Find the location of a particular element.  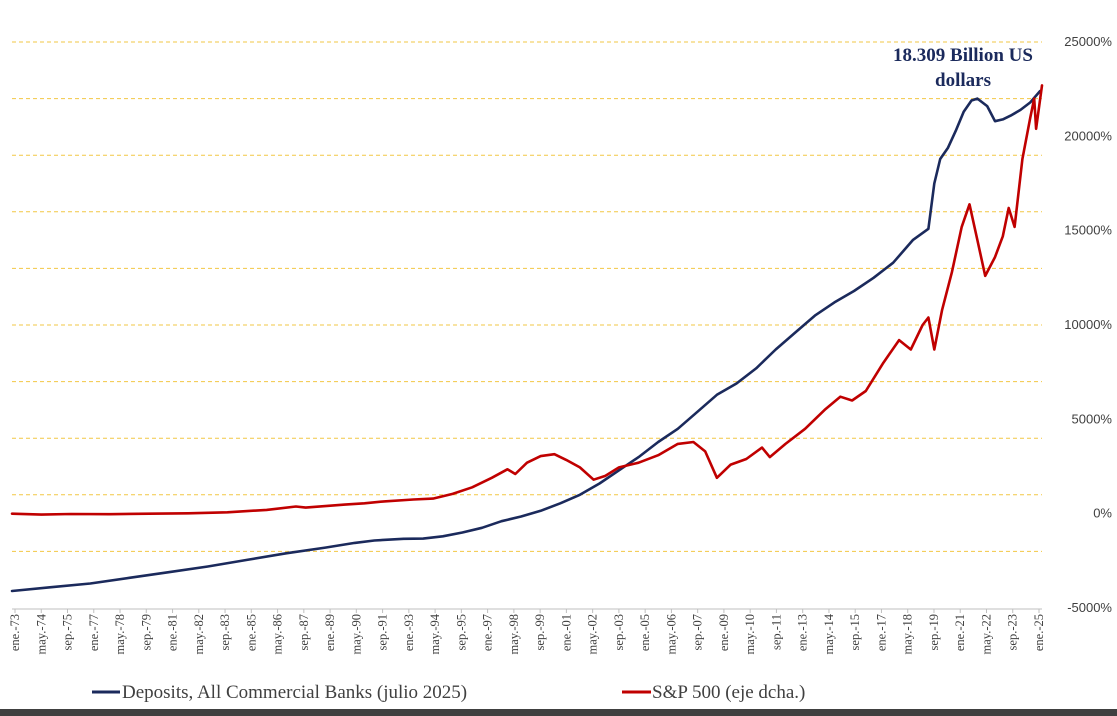

y-axis-right: -5000% 0% 5000% 10000% 15000% 20000% 25000% is located at coordinates (1088, 324).